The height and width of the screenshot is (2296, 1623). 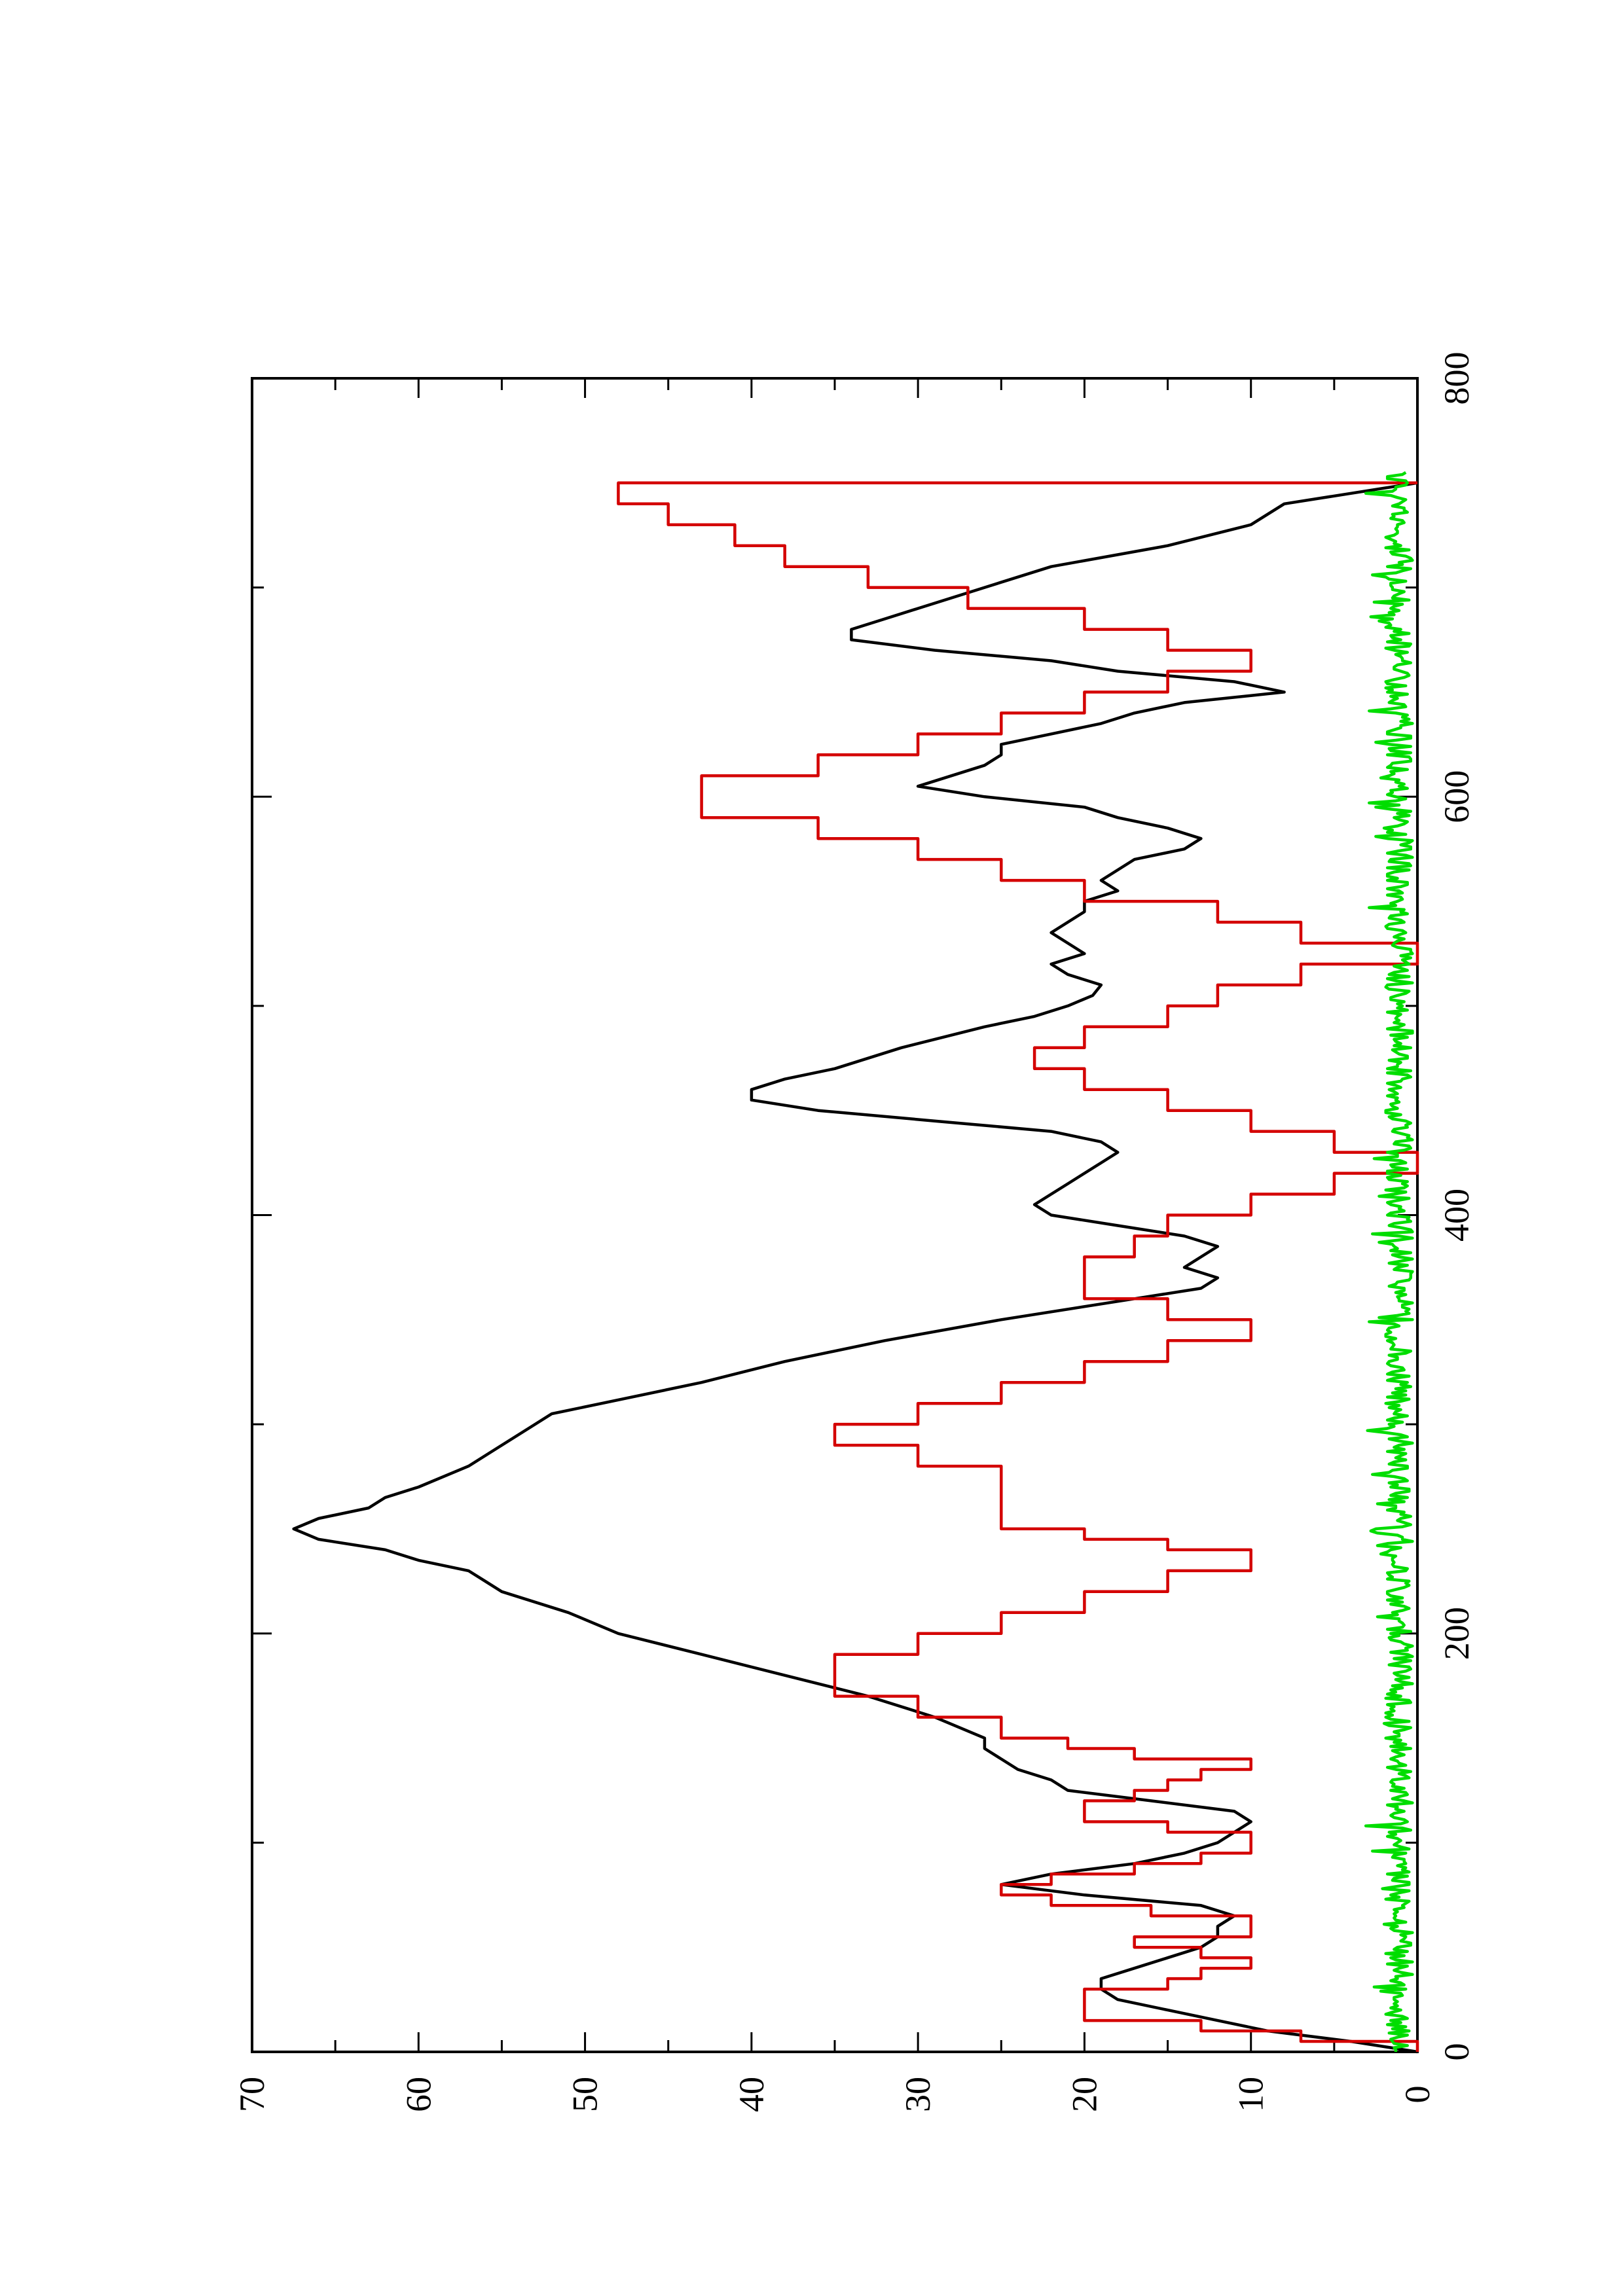 What do you see at coordinates (1456, 1215) in the screenshot?
I see `x-tick-label: 400` at bounding box center [1456, 1215].